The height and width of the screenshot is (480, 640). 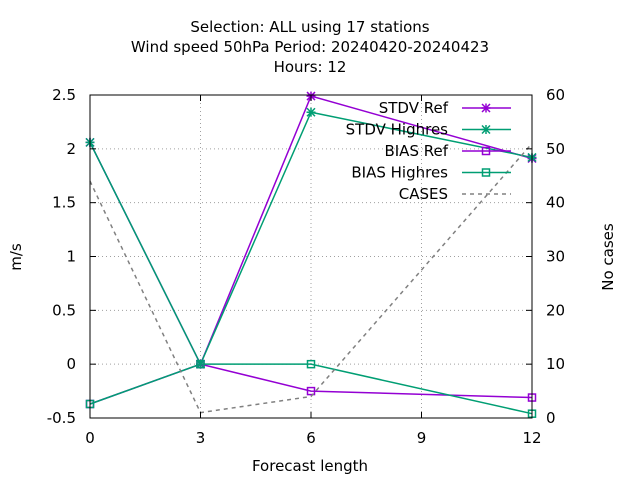 What do you see at coordinates (16, 257) in the screenshot?
I see `y-axis-label: m/s` at bounding box center [16, 257].